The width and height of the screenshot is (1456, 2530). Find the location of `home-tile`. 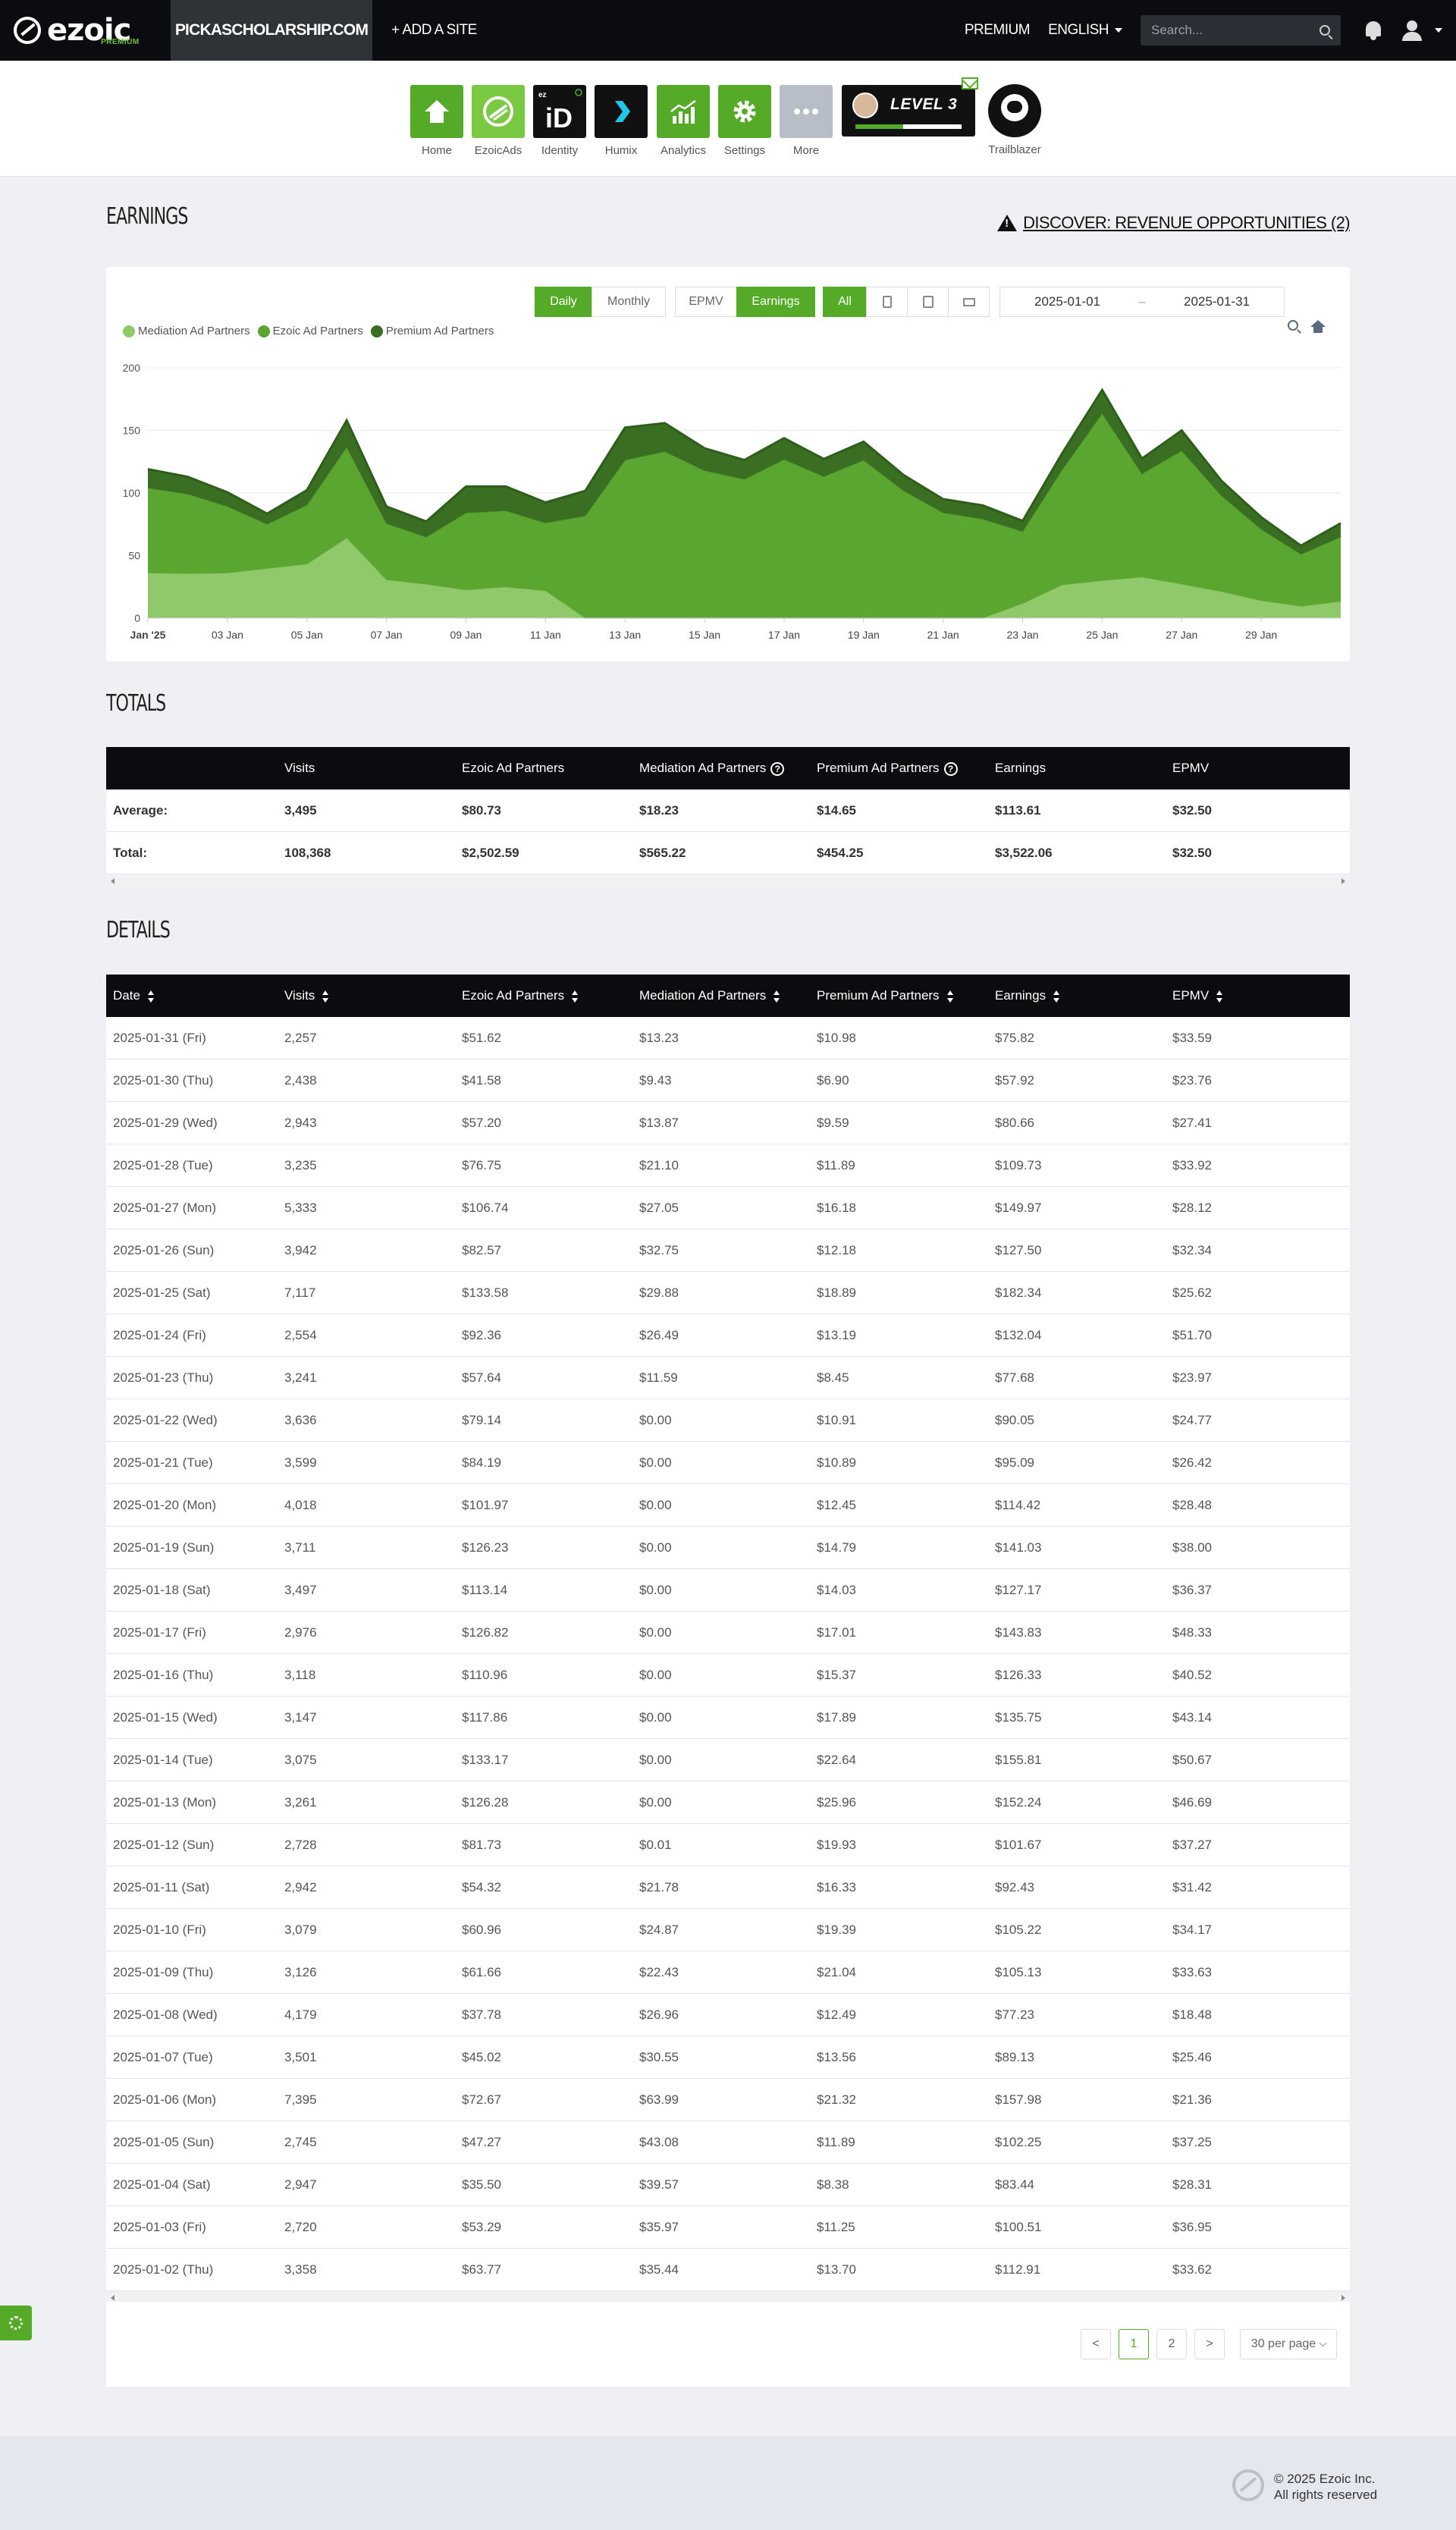

home-tile is located at coordinates (436, 111).